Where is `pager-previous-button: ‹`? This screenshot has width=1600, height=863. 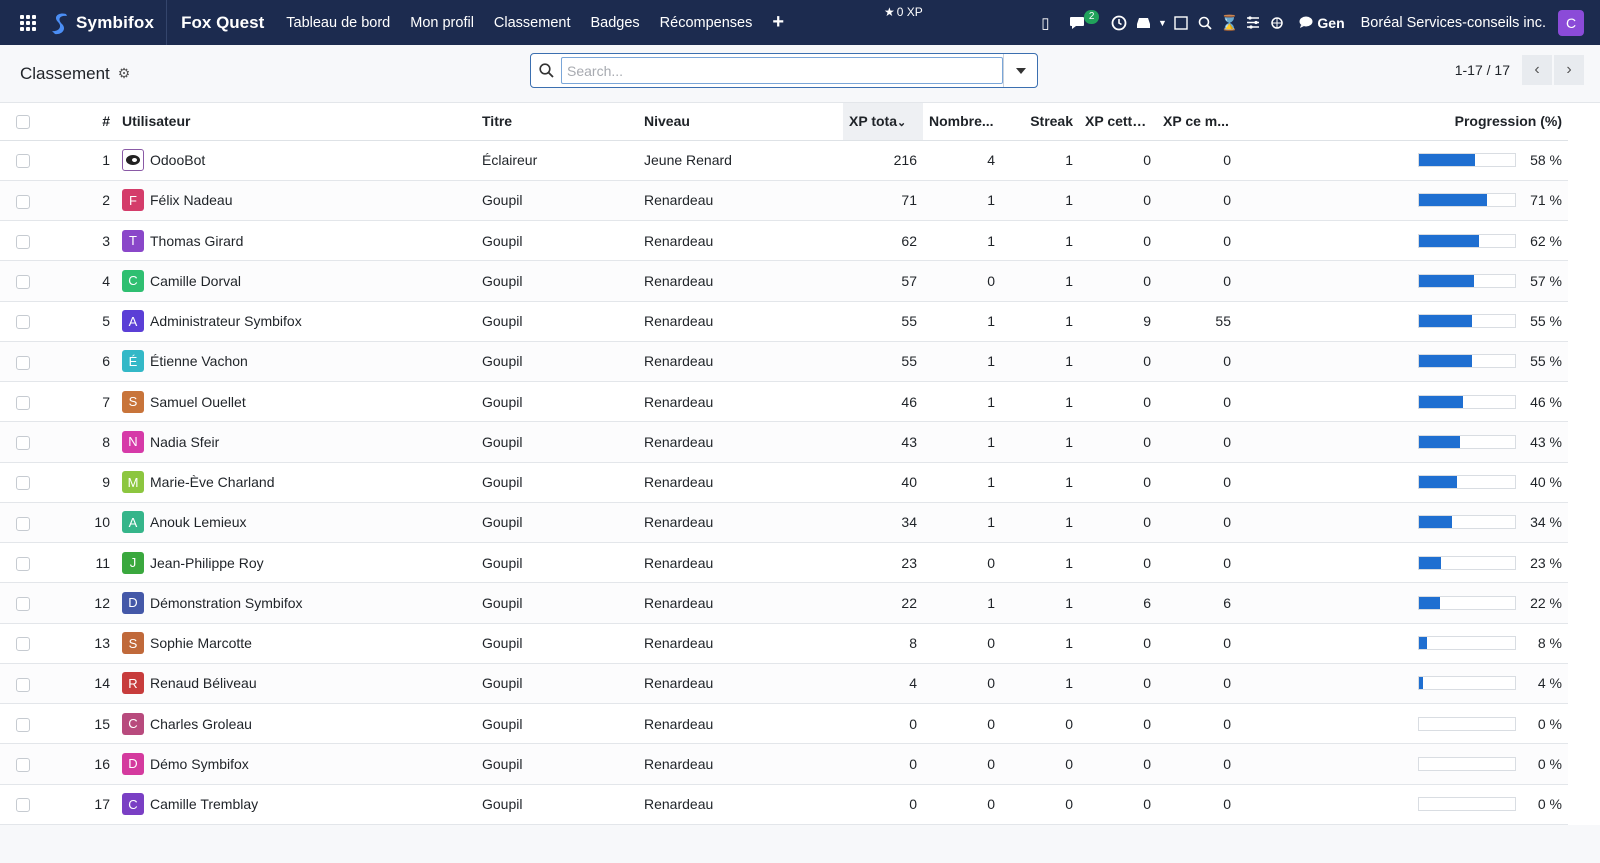 pager-previous-button: ‹ is located at coordinates (1537, 70).